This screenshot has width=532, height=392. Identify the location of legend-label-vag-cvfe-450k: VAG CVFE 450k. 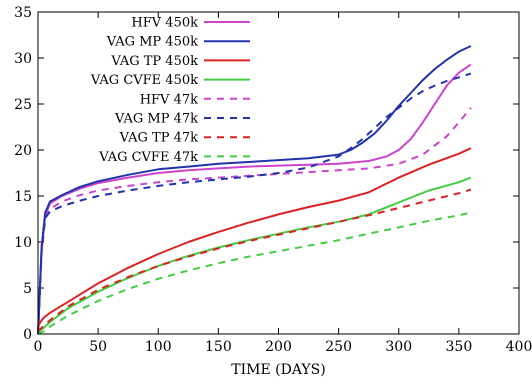
(144, 80).